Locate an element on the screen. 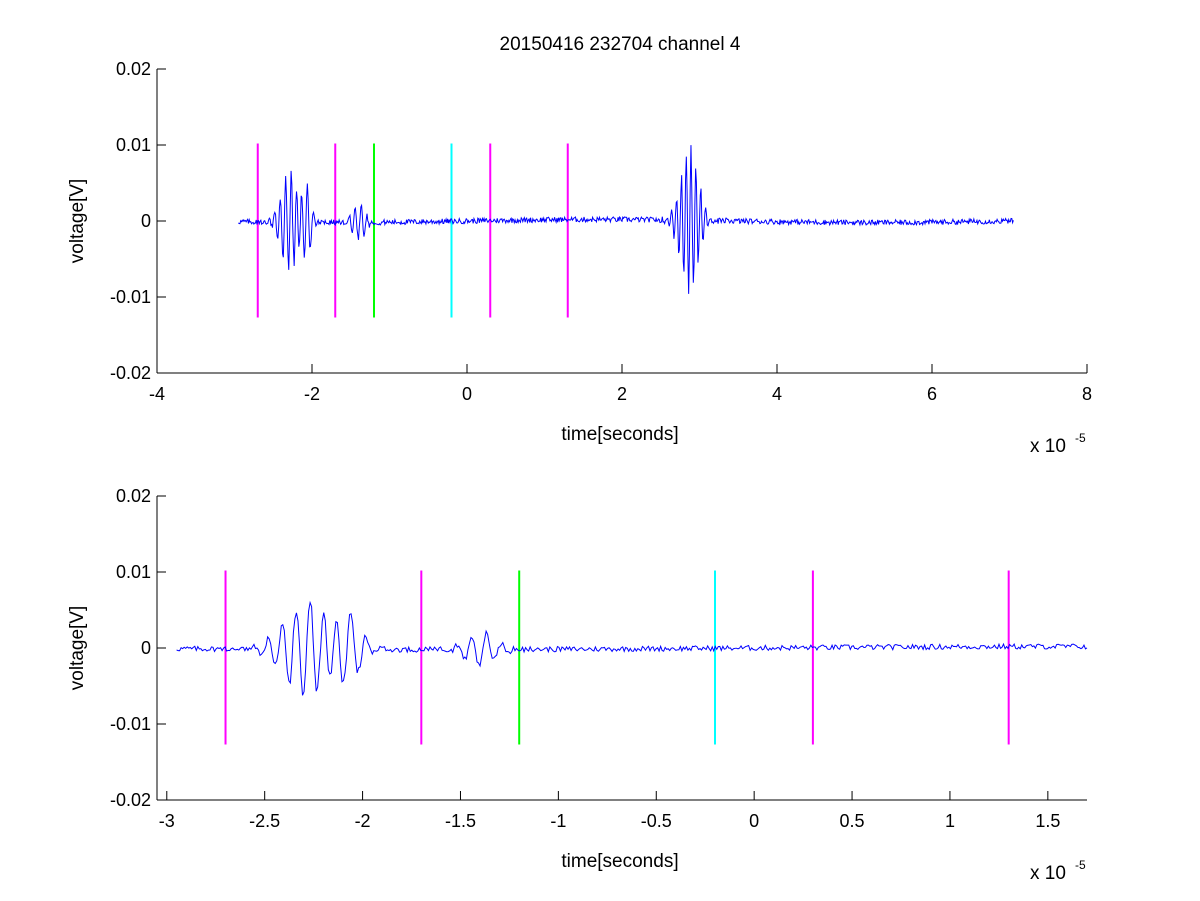  top-x-exponent-power: -5 is located at coordinates (1080, 438).